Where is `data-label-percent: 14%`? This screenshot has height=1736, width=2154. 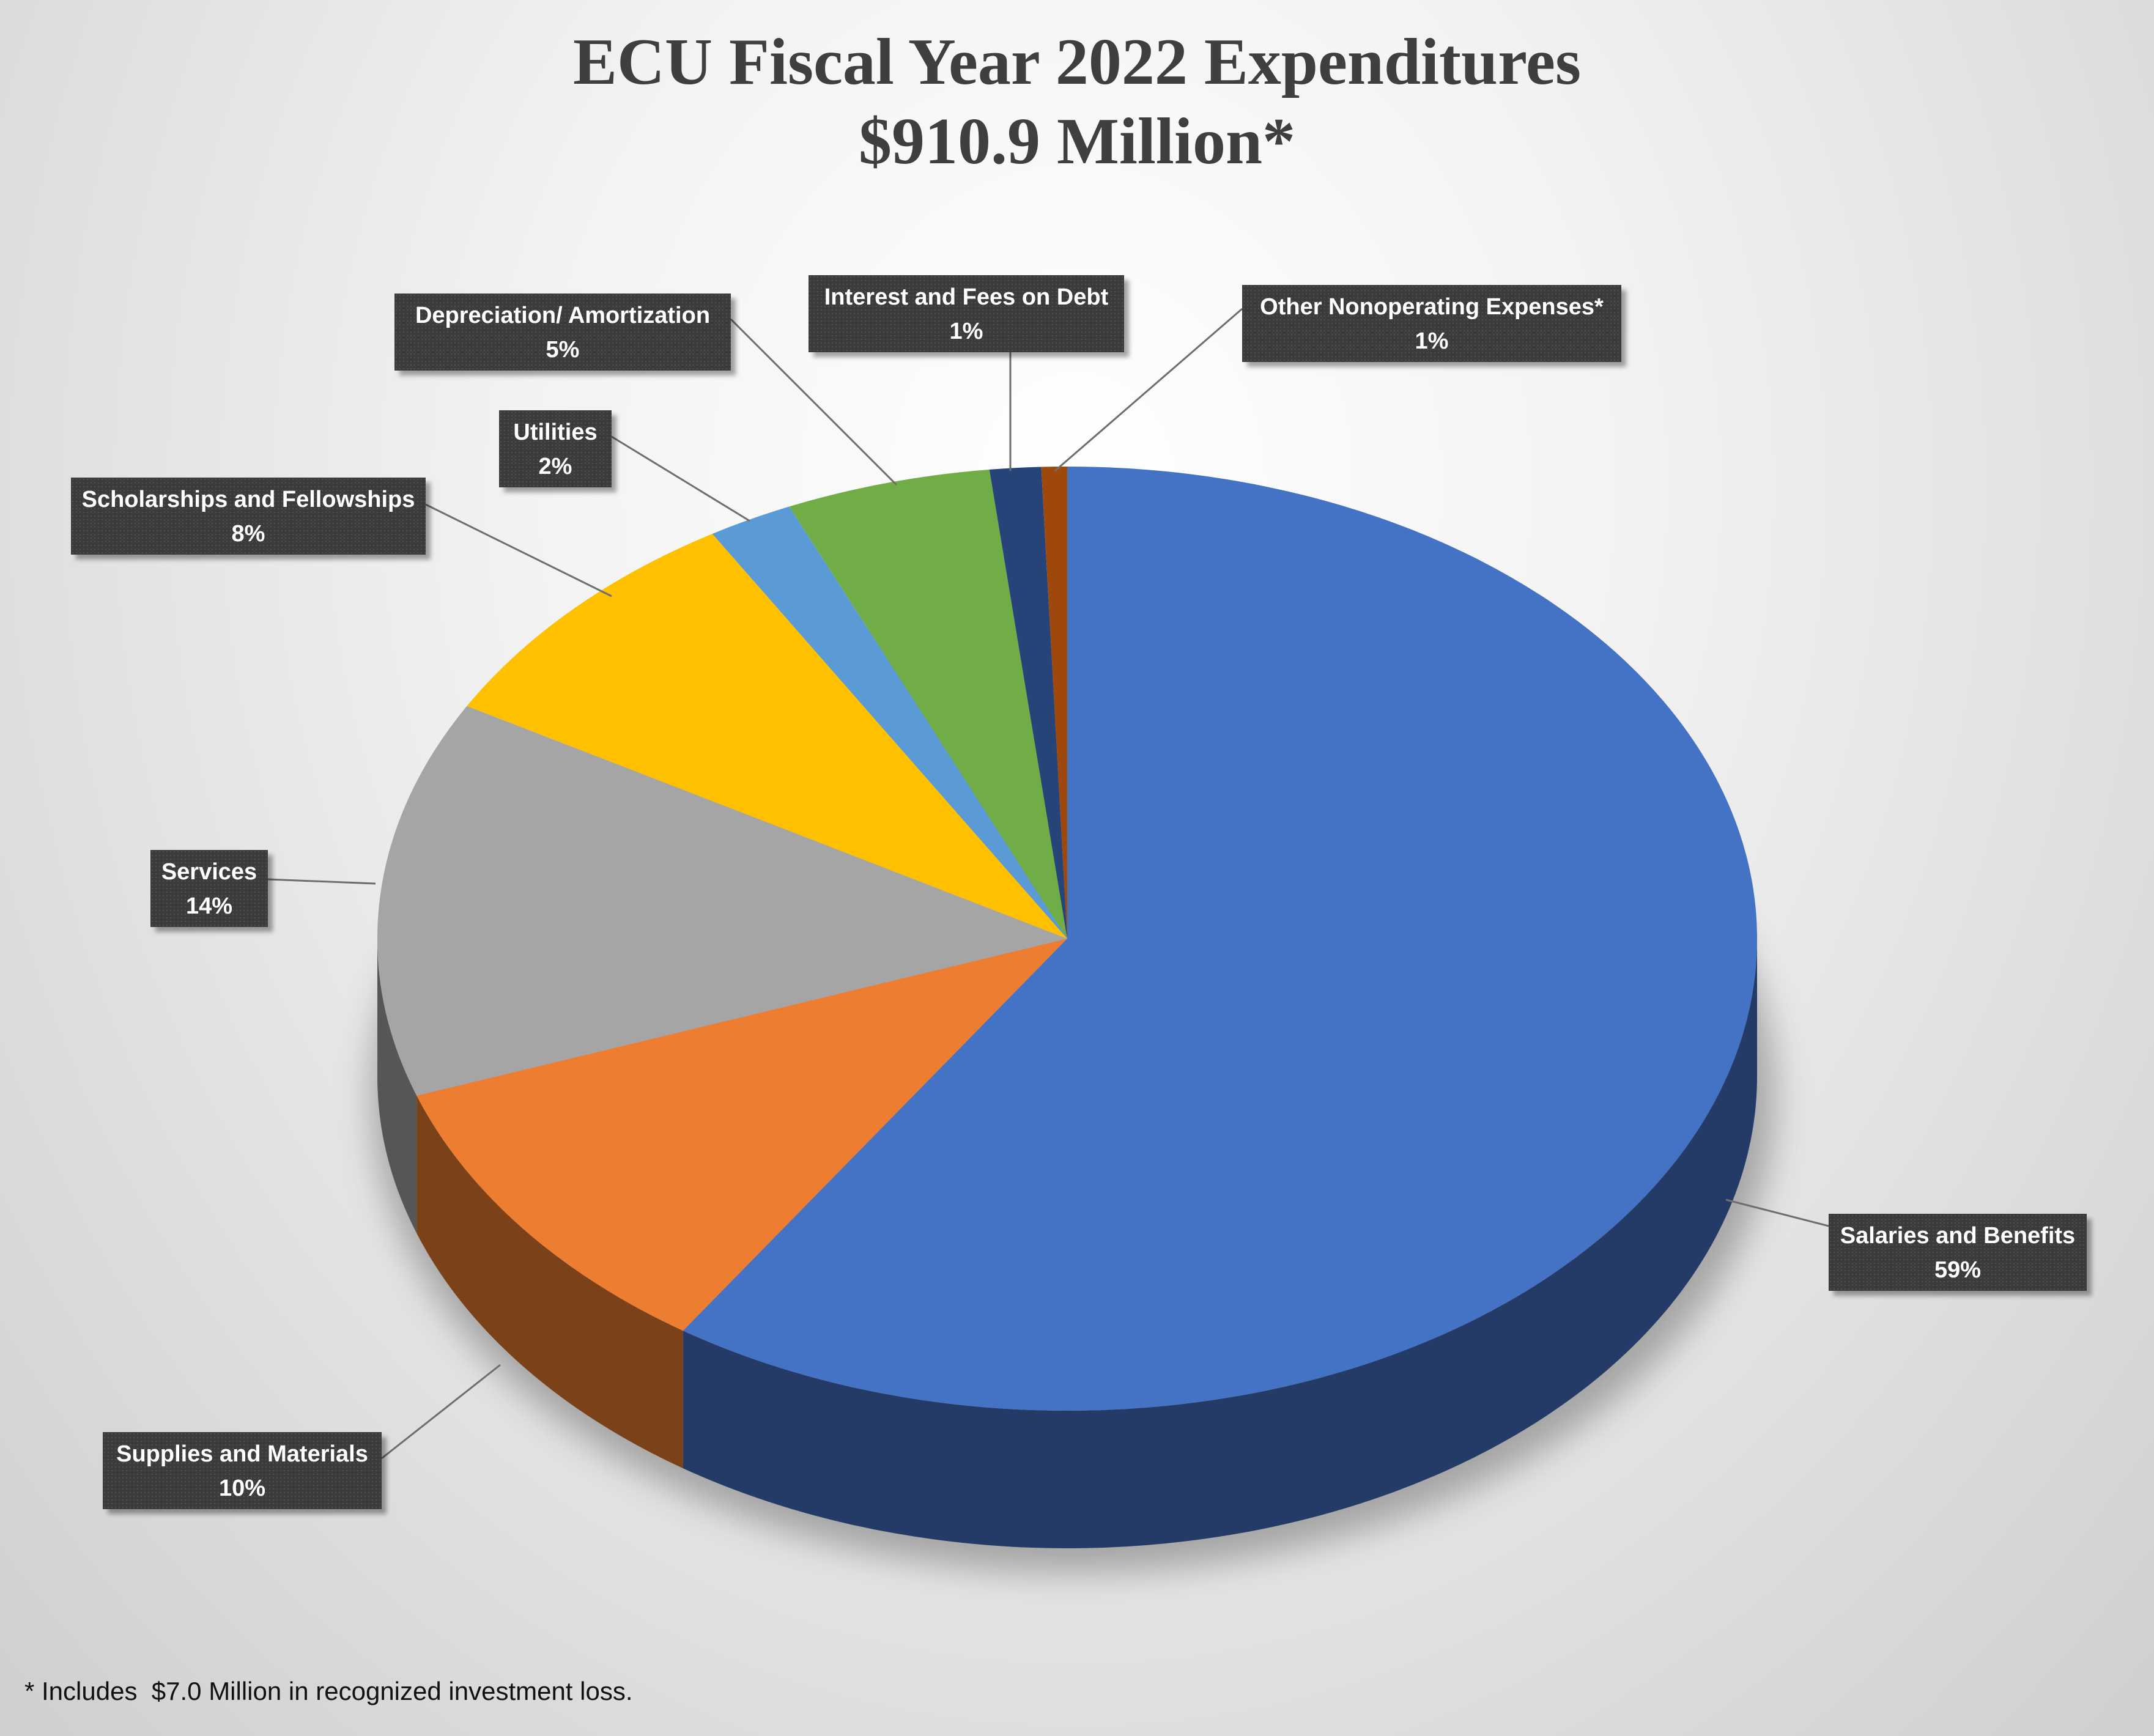 data-label-percent: 14% is located at coordinates (209, 906).